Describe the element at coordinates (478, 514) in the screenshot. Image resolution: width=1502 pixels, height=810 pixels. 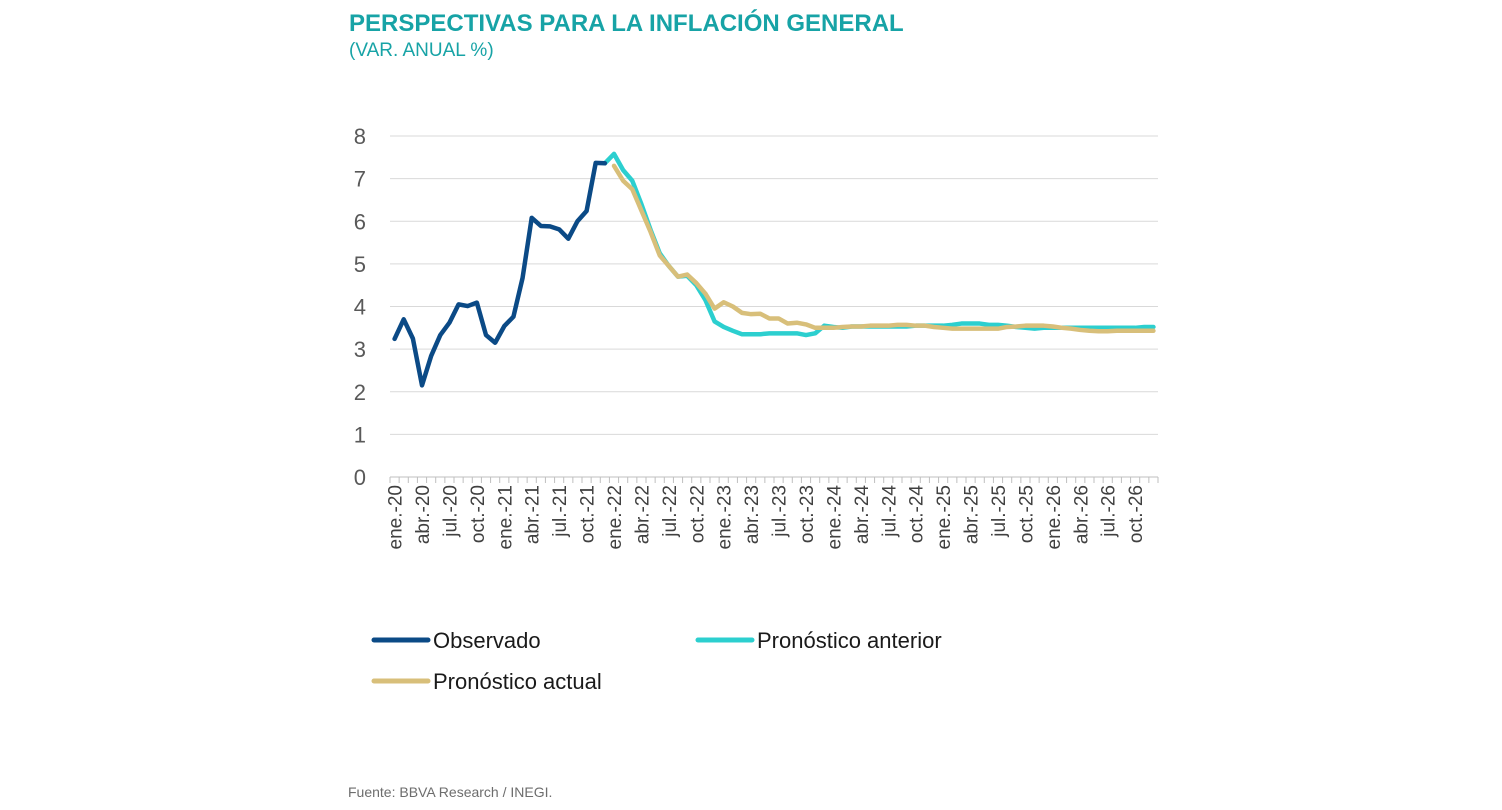
I see `x-tick-label: oct.-20` at that location.